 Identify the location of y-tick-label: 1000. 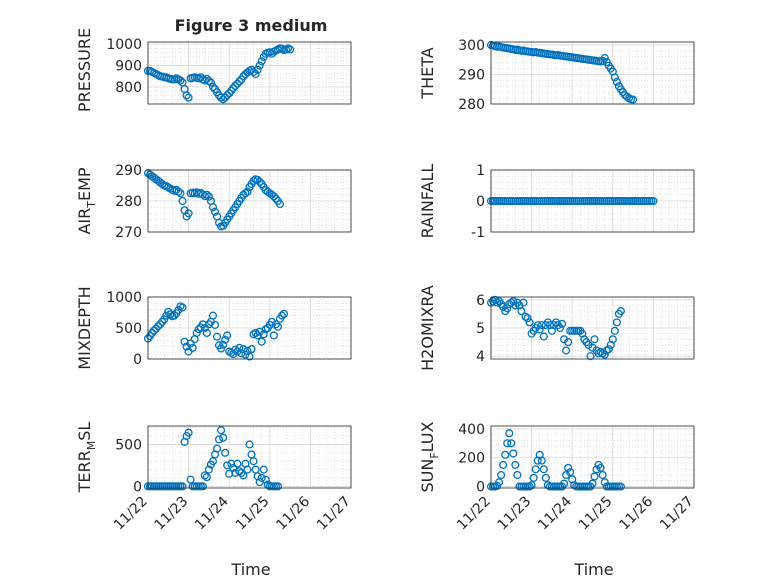
(124, 45).